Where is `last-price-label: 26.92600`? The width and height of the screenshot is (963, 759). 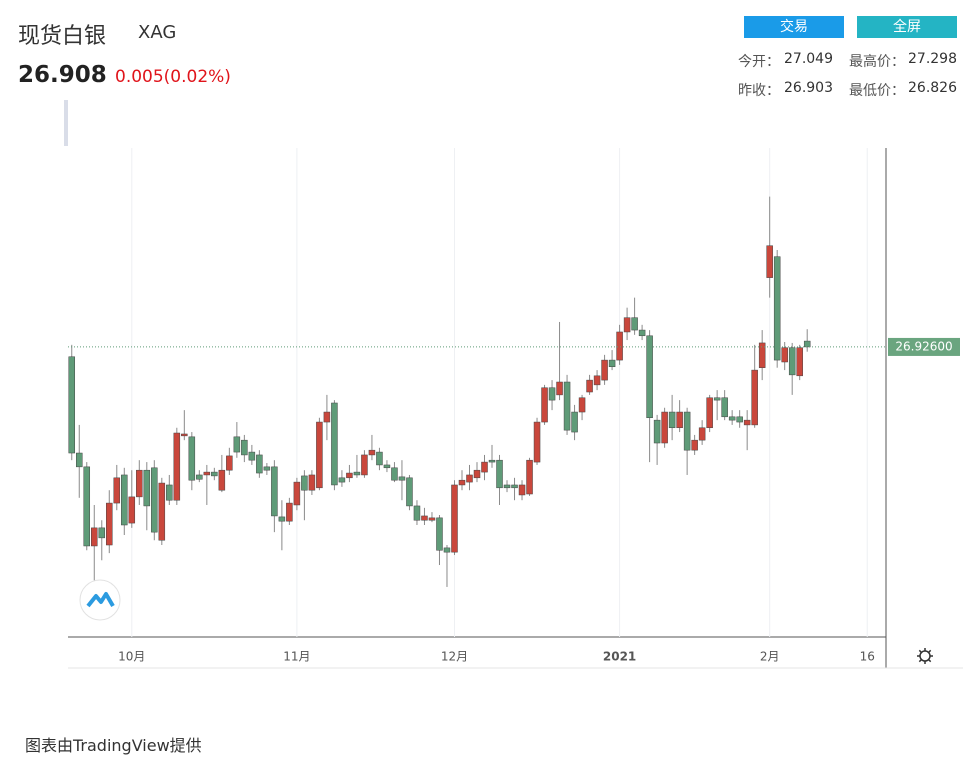
last-price-label: 26.92600 is located at coordinates (923, 346).